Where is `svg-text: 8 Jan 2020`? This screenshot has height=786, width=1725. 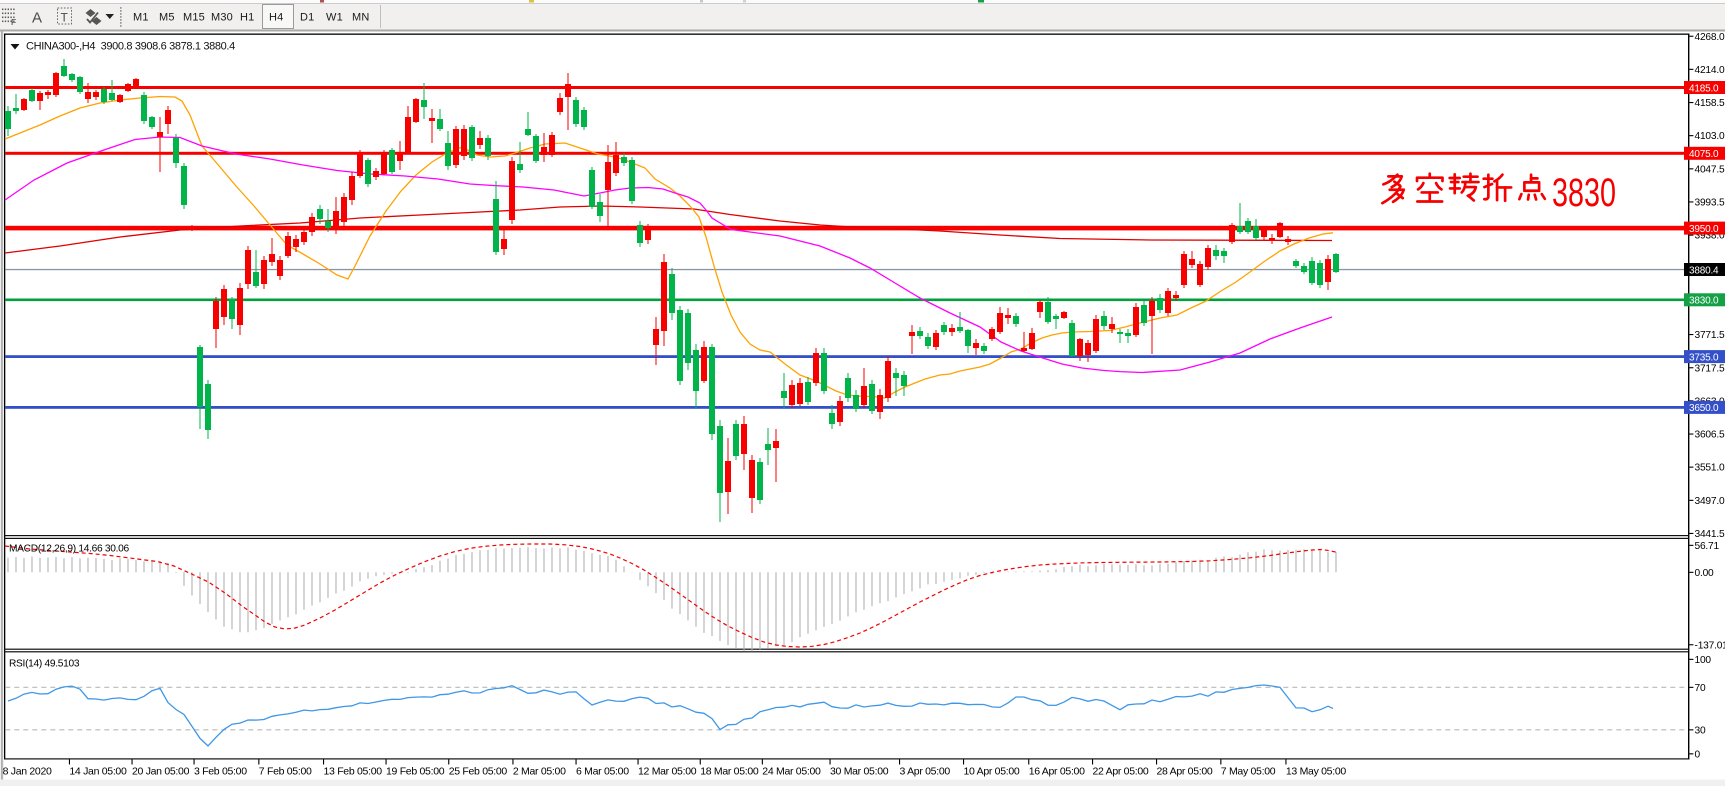 svg-text: 8 Jan 2020 is located at coordinates (27, 772).